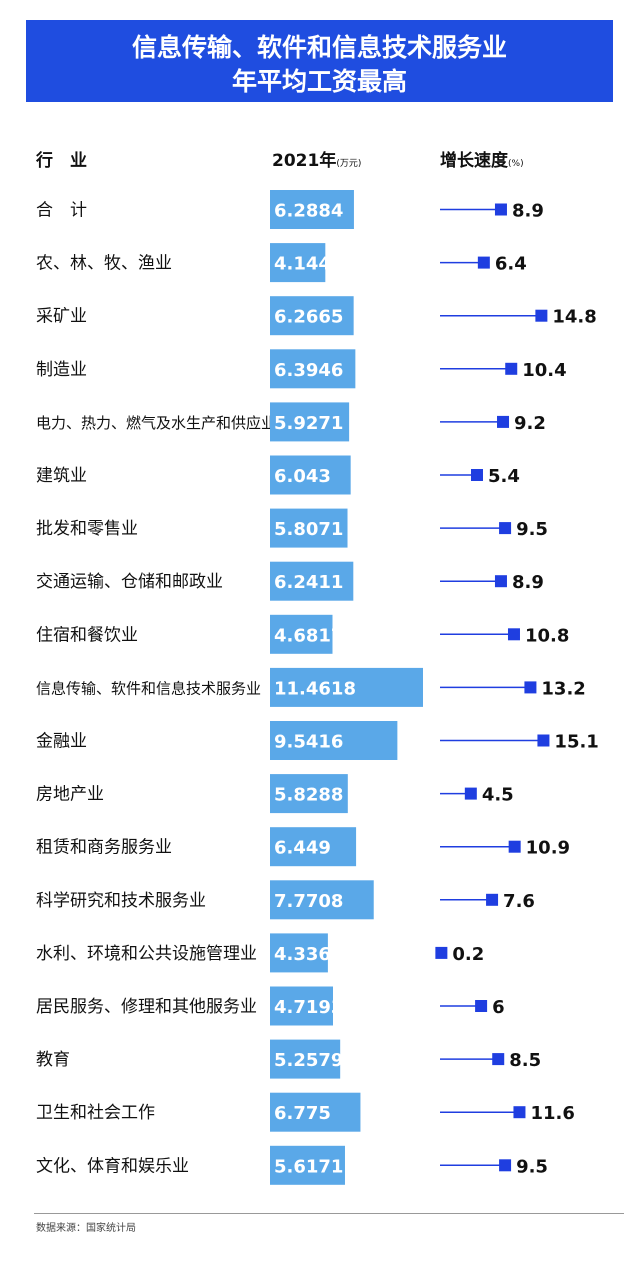 The width and height of the screenshot is (640, 1266). I want to click on growth-value-label: 10.4, so click(544, 370).